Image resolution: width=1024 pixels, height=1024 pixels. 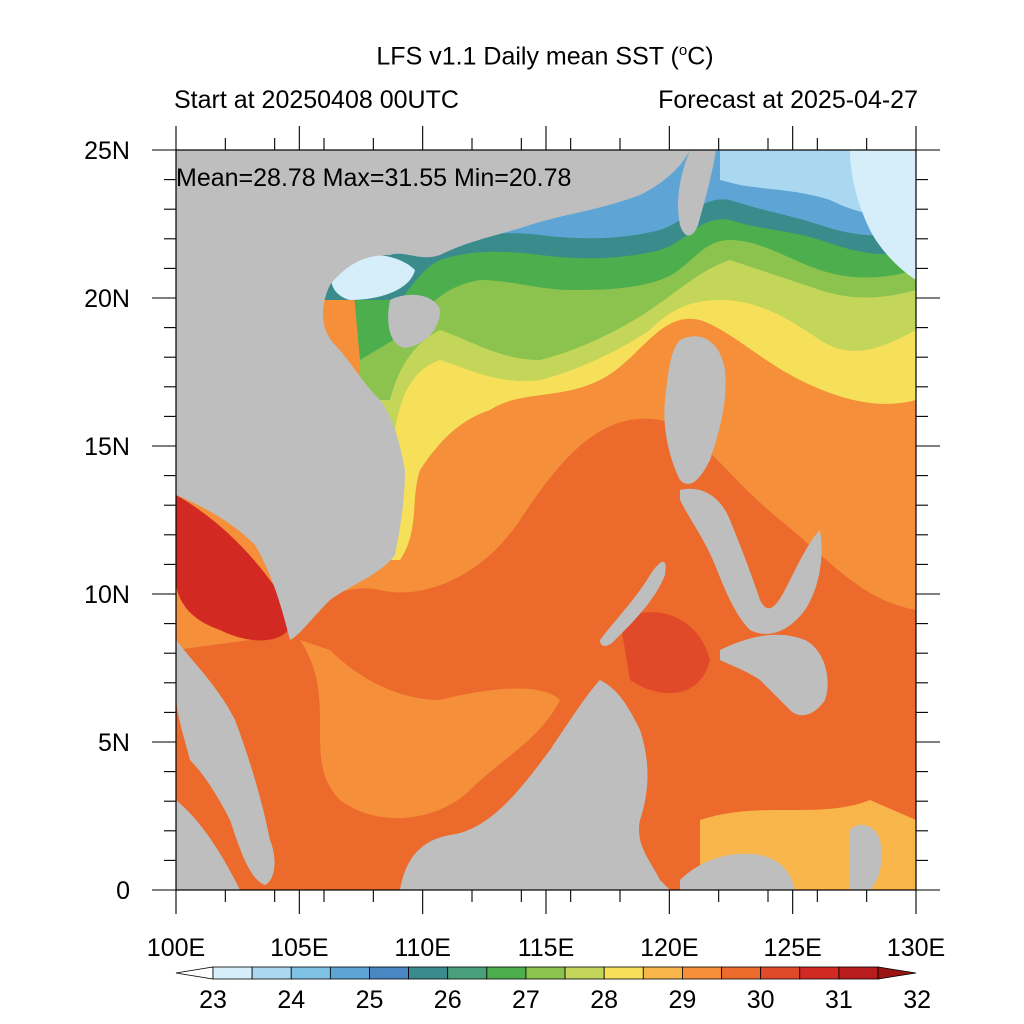 What do you see at coordinates (225, 762) in the screenshot?
I see `land-malay-peninsula` at bounding box center [225, 762].